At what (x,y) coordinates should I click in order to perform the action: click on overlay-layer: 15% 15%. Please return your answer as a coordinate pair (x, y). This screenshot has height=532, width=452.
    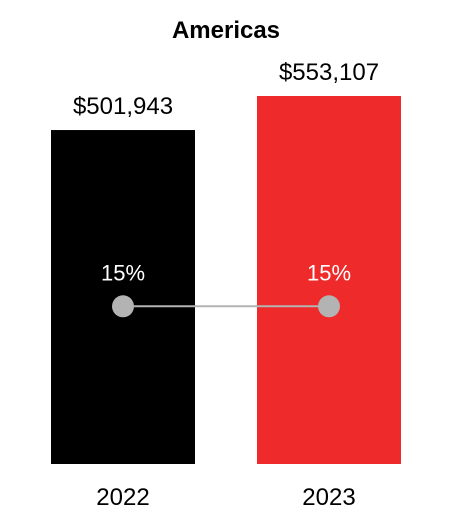
    Looking at the image, I should click on (226, 289).